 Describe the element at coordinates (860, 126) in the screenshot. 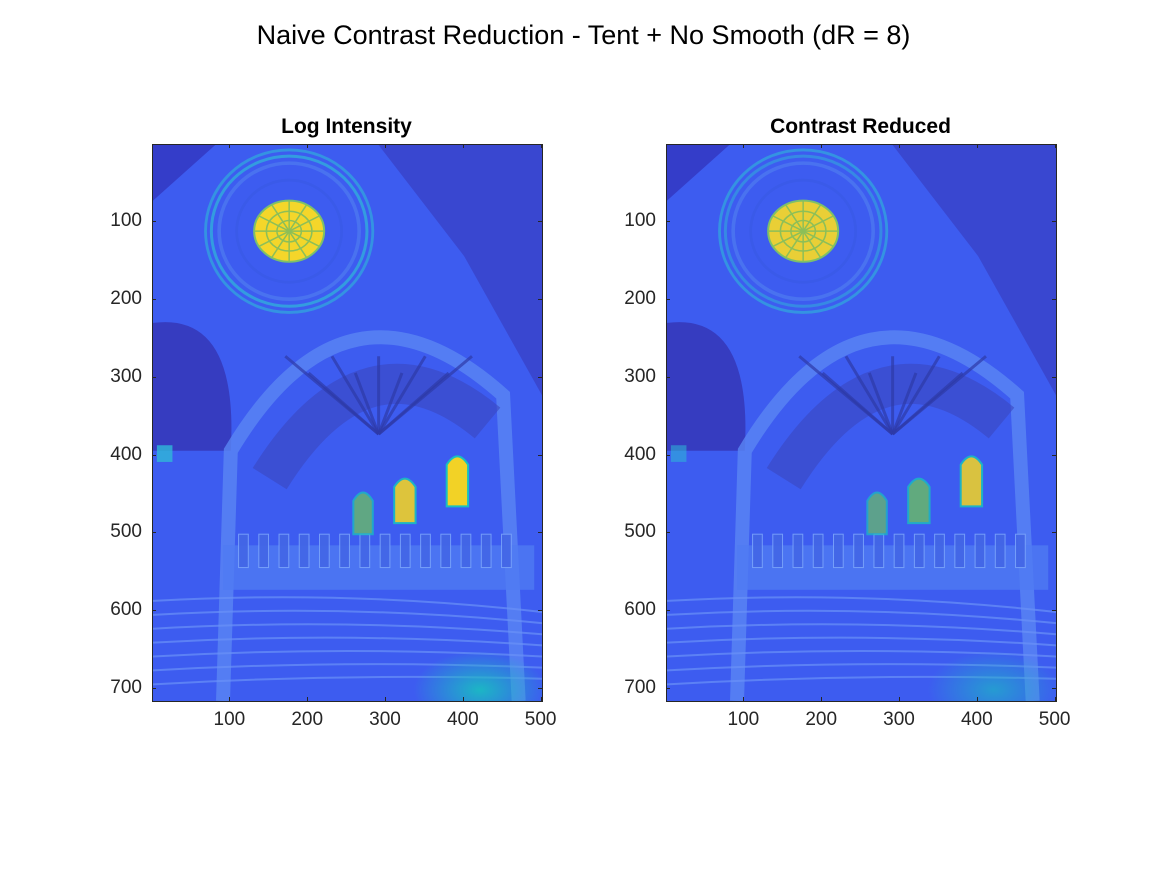

I see `subplot-title: Contrast Reduced` at that location.